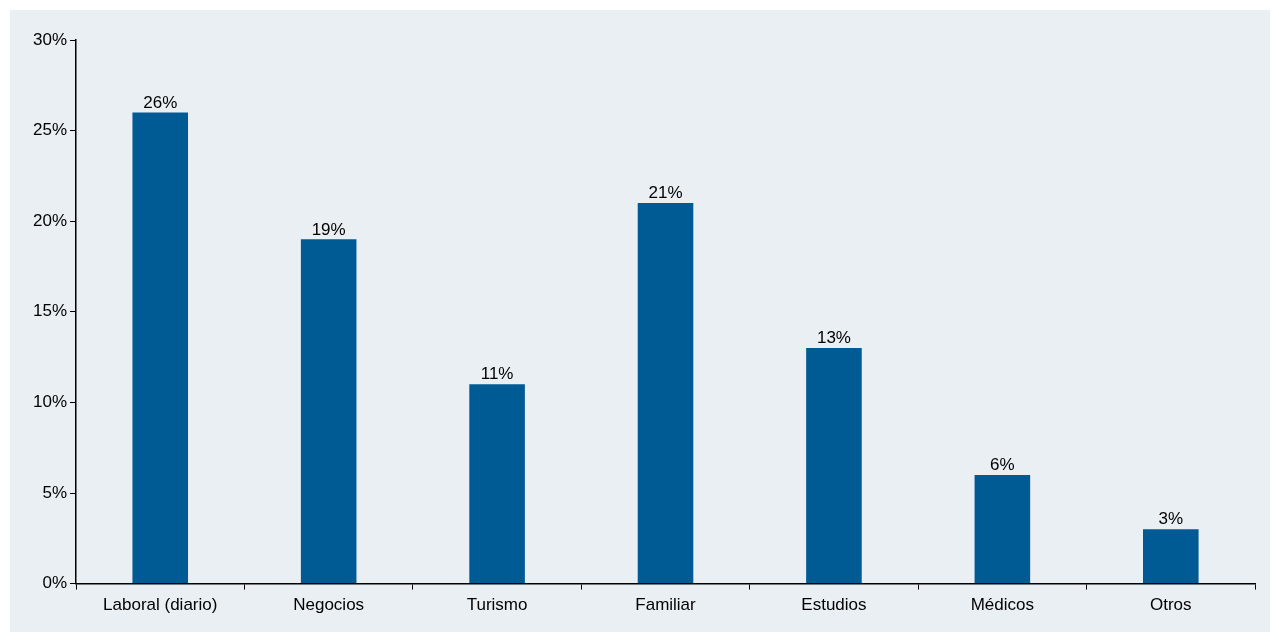  Describe the element at coordinates (55, 583) in the screenshot. I see `y-tick-label: 0%` at that location.